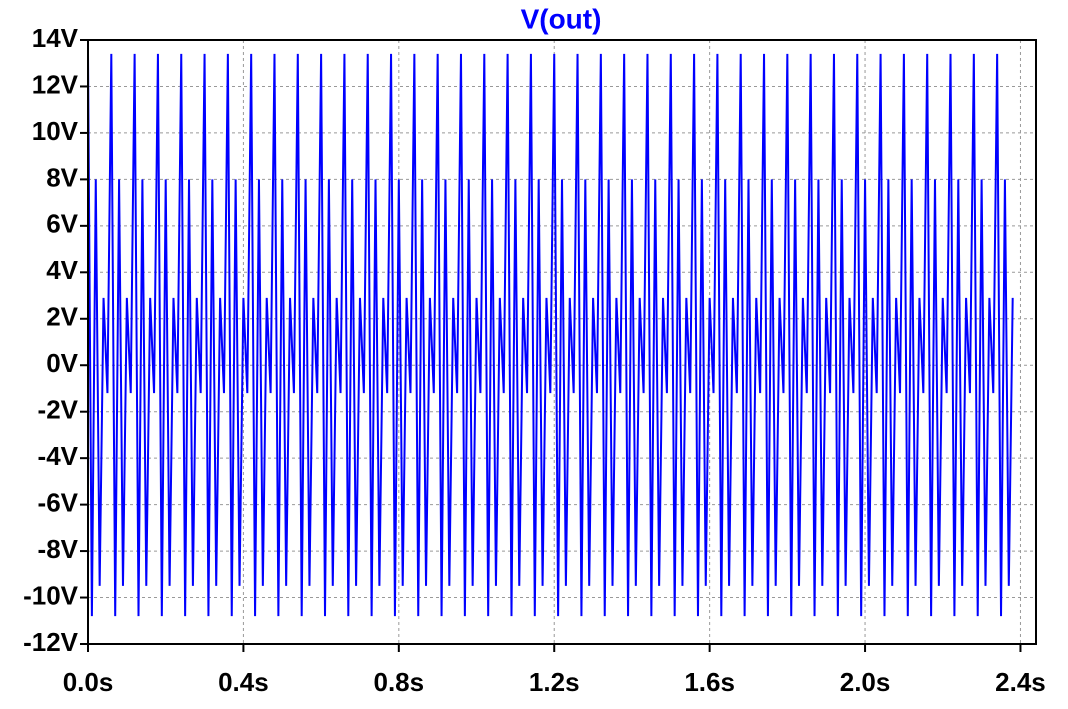 This screenshot has height=709, width=1068. What do you see at coordinates (561, 18) in the screenshot?
I see `chart-title: V(out)` at bounding box center [561, 18].